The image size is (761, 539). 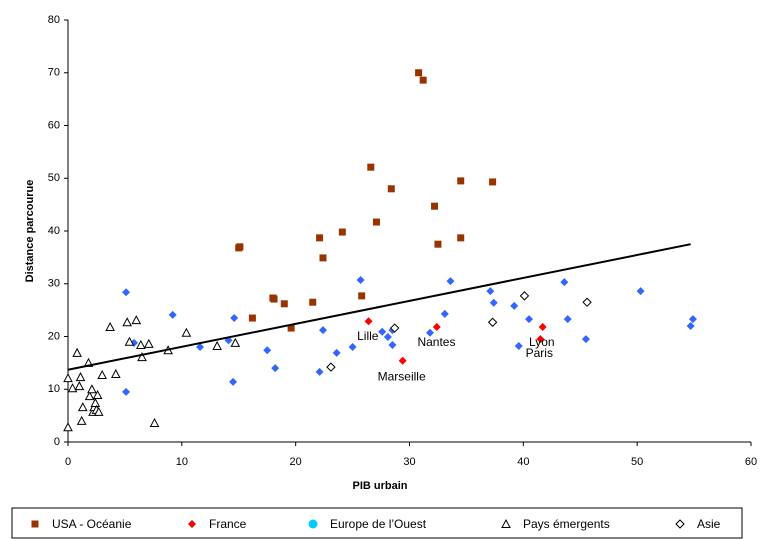 I want to click on y-tick-label: 50, so click(x=54, y=178).